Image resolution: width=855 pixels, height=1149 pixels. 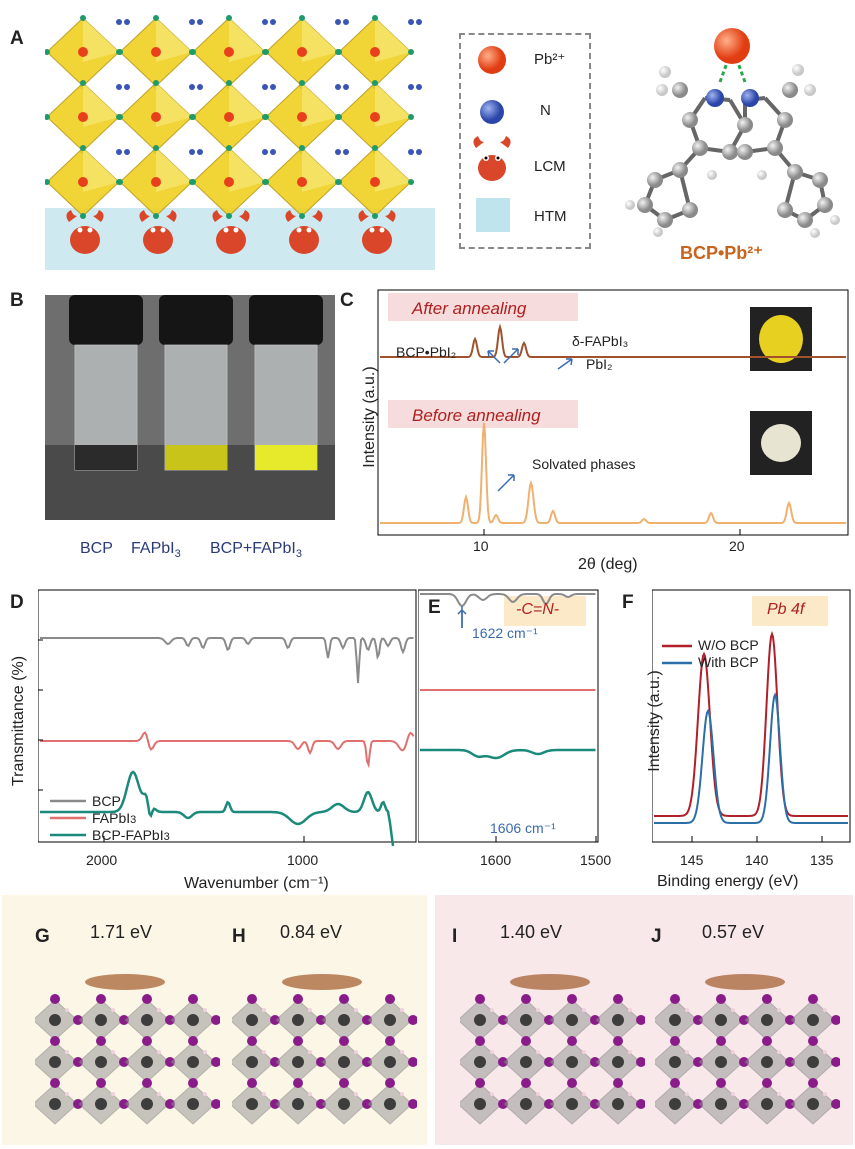 I want to click on before-annealing-line, so click(x=613, y=473).